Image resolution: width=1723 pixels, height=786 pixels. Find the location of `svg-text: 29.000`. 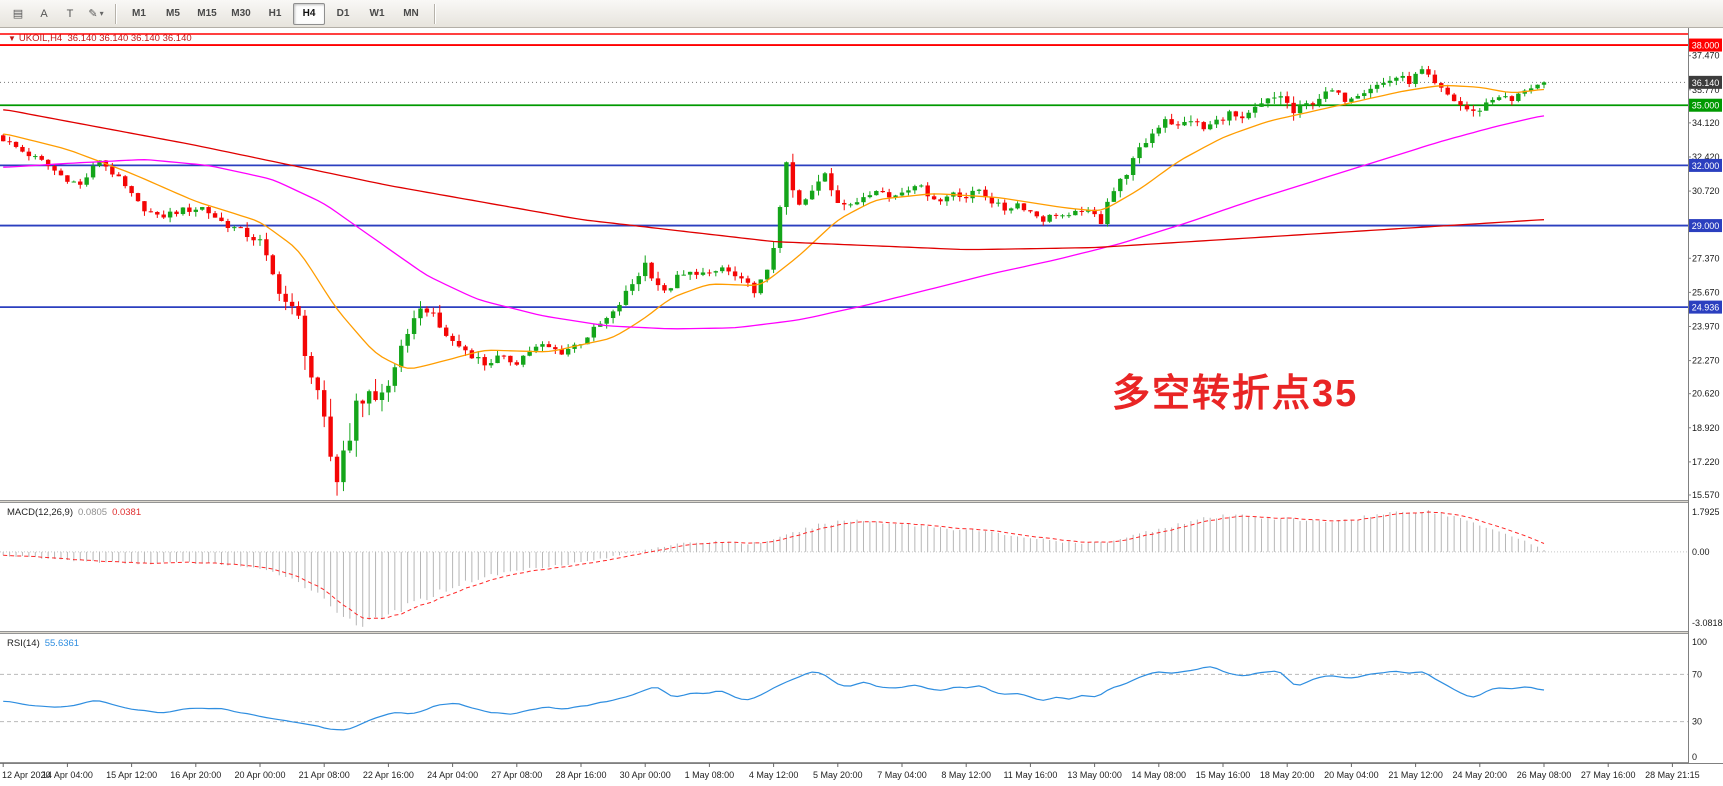

svg-text: 29.000 is located at coordinates (1706, 226).